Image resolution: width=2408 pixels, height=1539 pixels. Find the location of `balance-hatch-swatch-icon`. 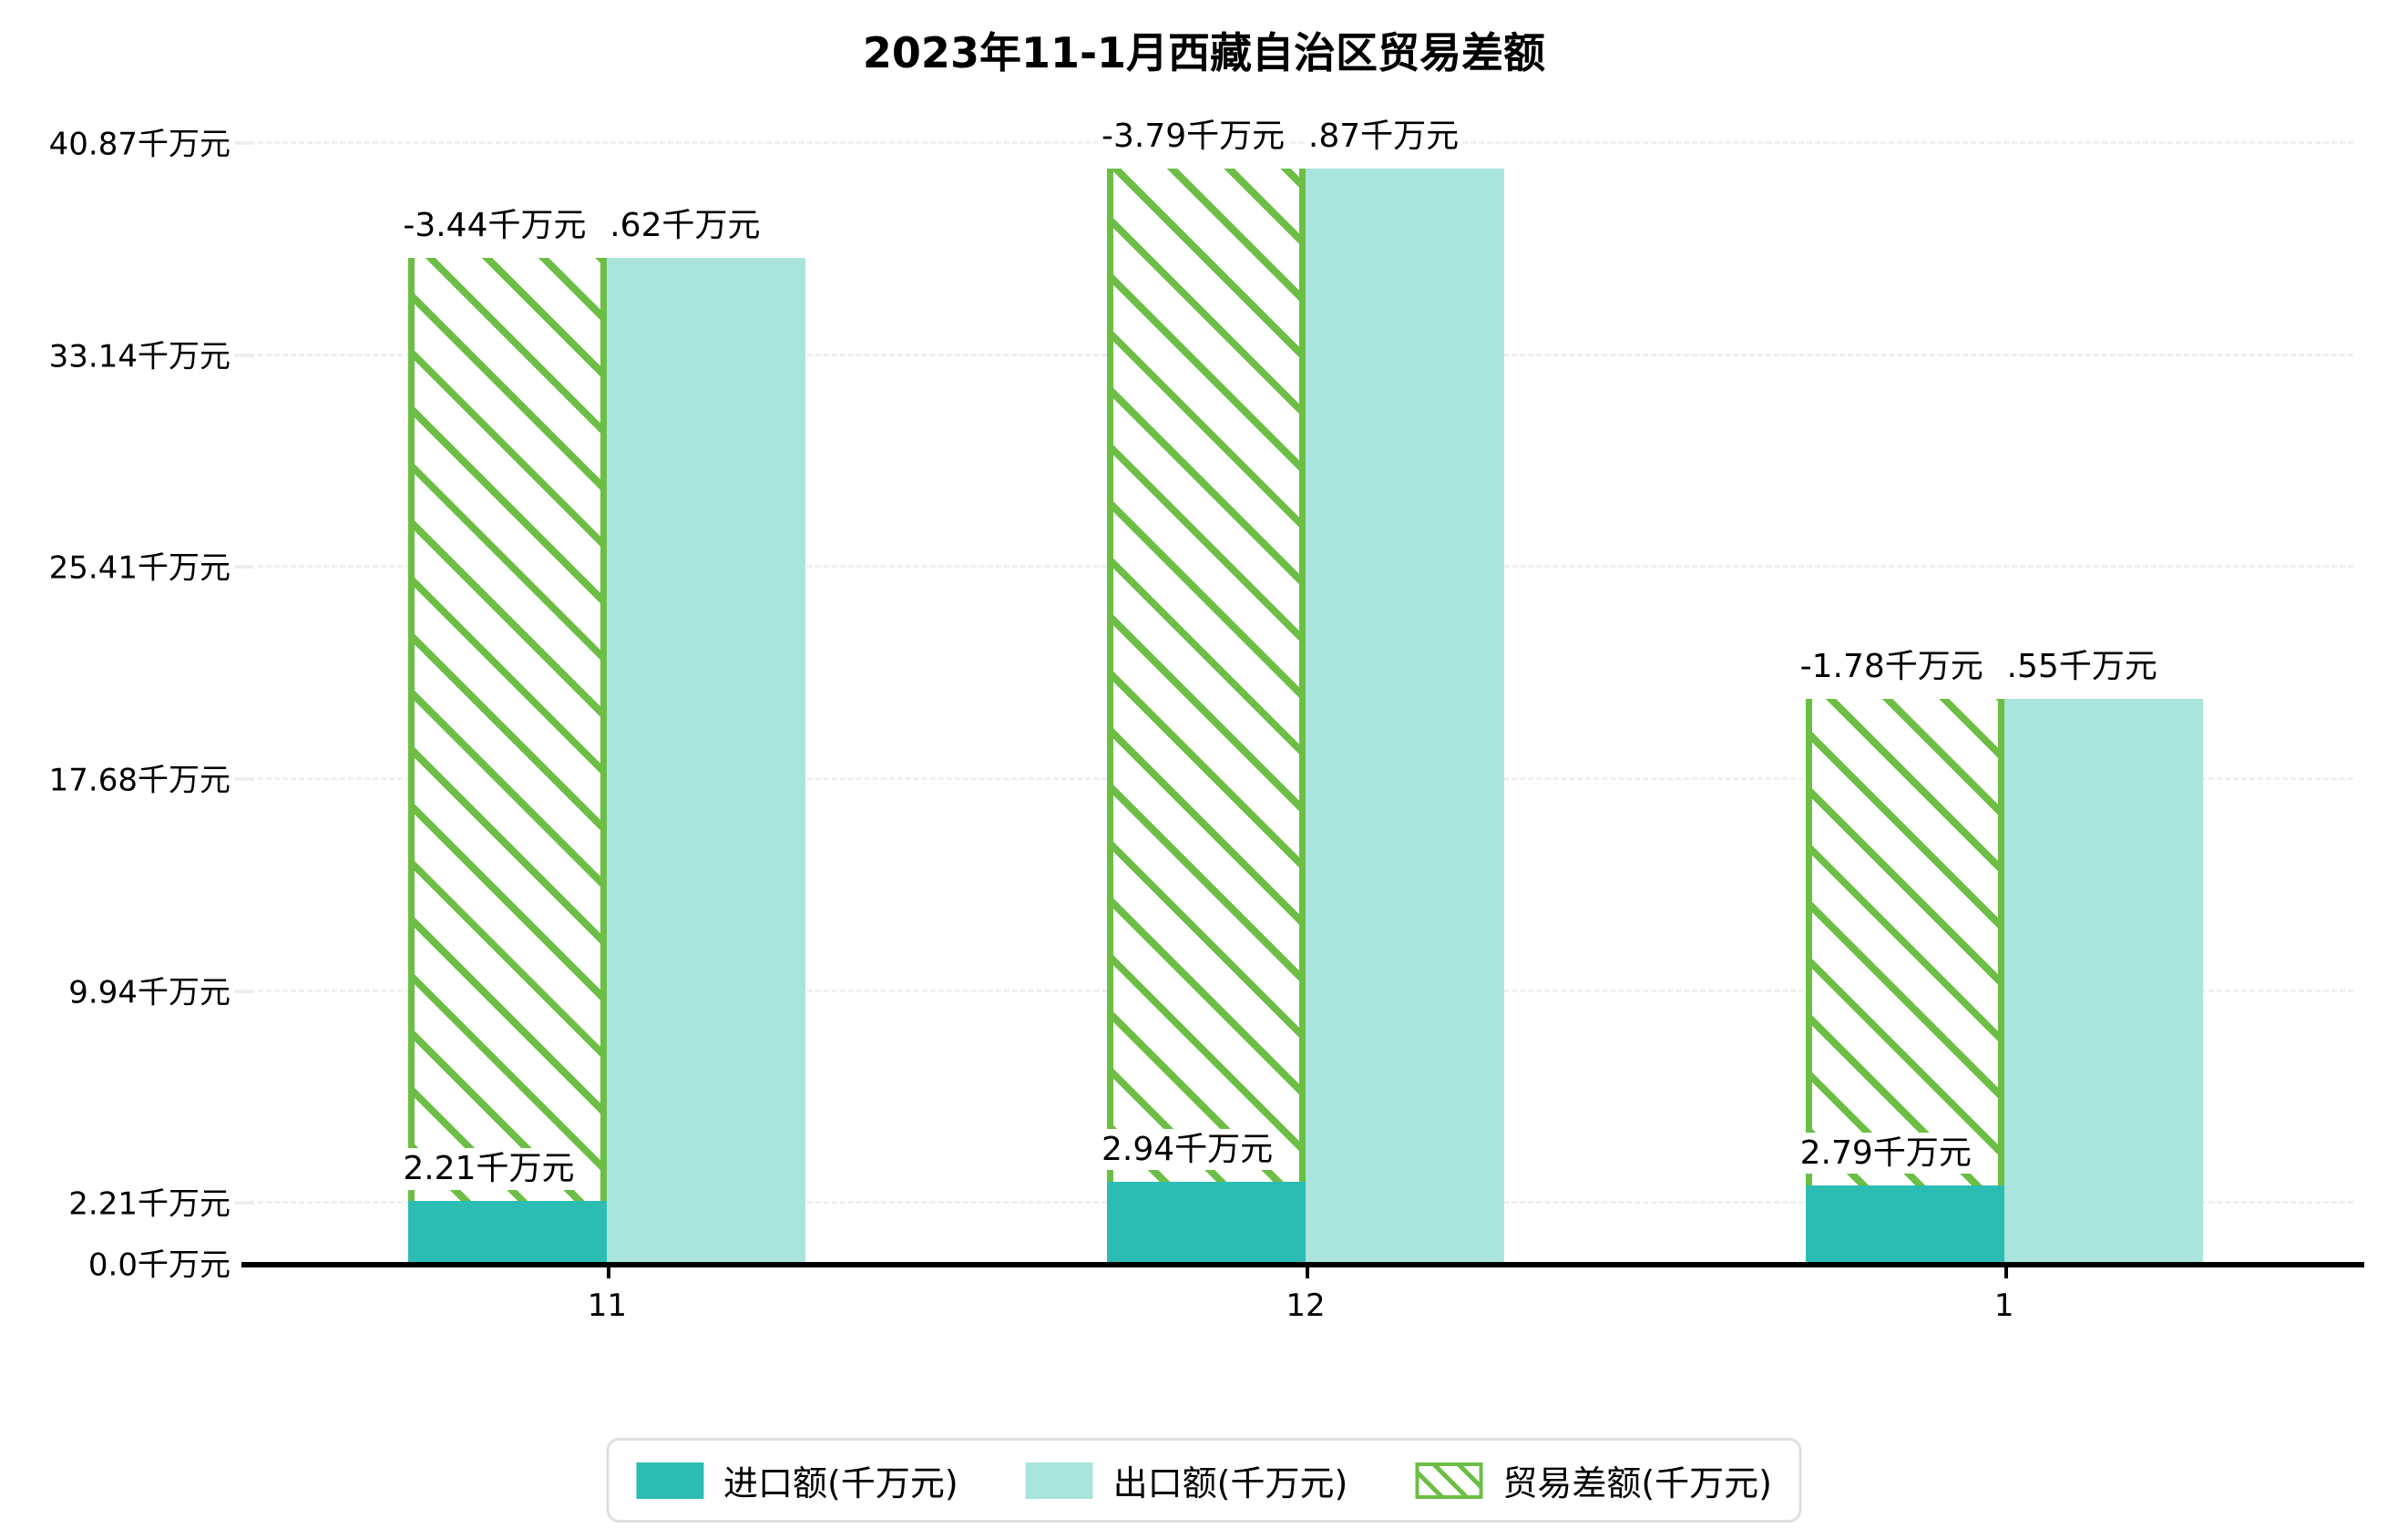

balance-hatch-swatch-icon is located at coordinates (1449, 1481).